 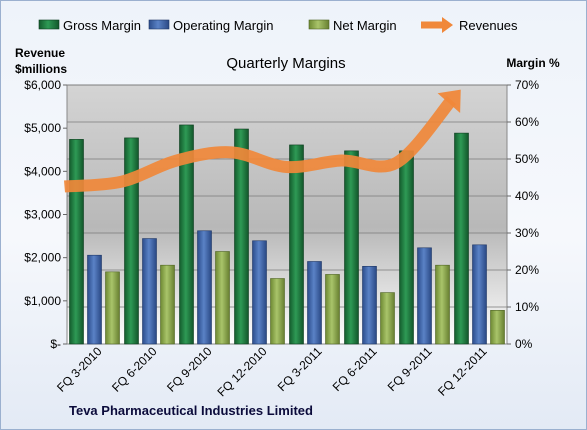 I want to click on right-tick-label: 20%, so click(x=527, y=270).